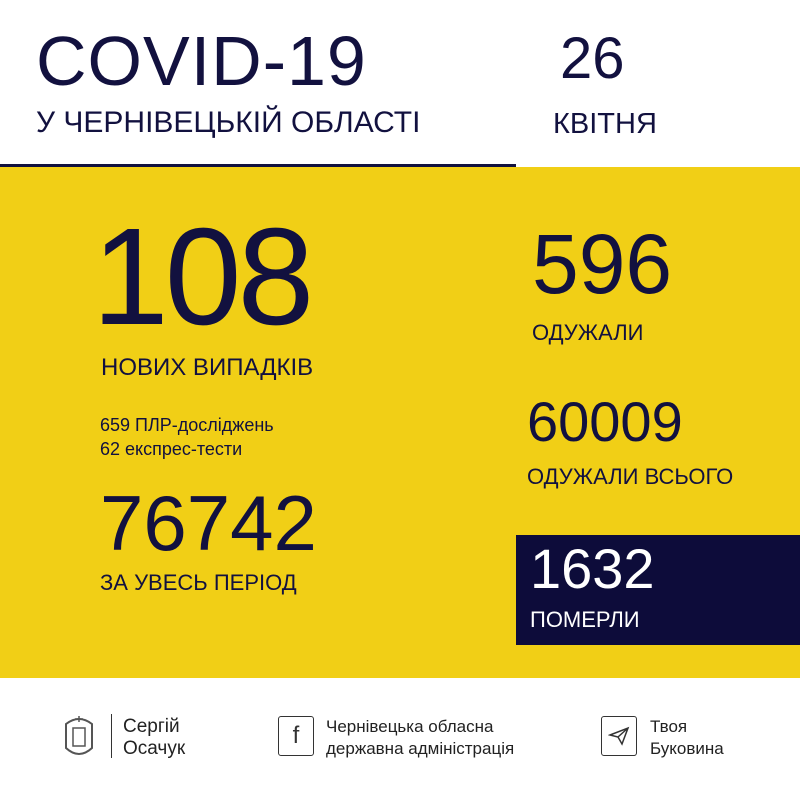 The height and width of the screenshot is (800, 800). Describe the element at coordinates (154, 737) in the screenshot. I see `person-name: Сергій Осачук` at that location.